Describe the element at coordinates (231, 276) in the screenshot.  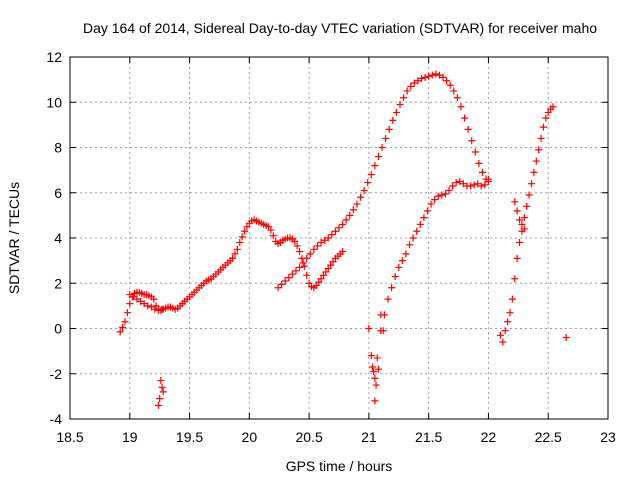
I see `series-track-a` at that location.